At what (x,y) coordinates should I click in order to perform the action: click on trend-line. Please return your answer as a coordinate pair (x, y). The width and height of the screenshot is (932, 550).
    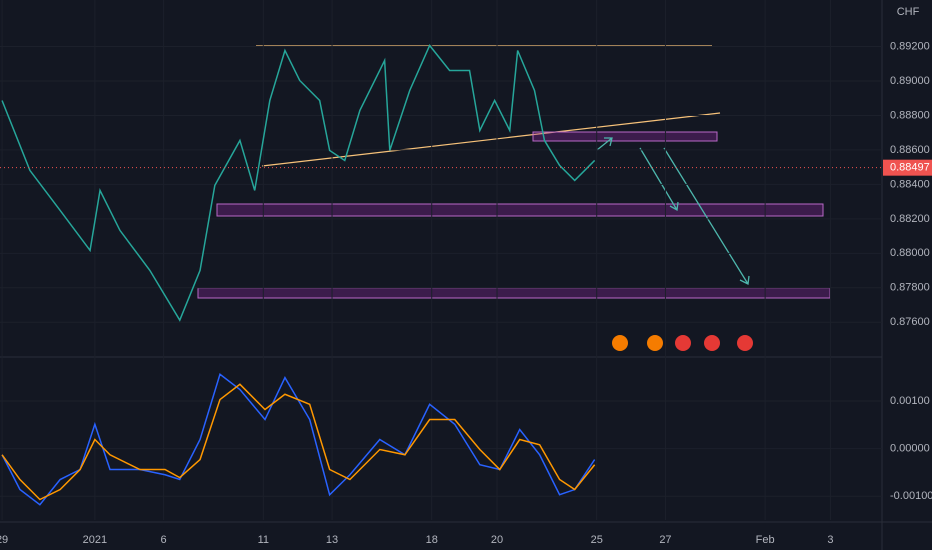
    Looking at the image, I should click on (491, 139).